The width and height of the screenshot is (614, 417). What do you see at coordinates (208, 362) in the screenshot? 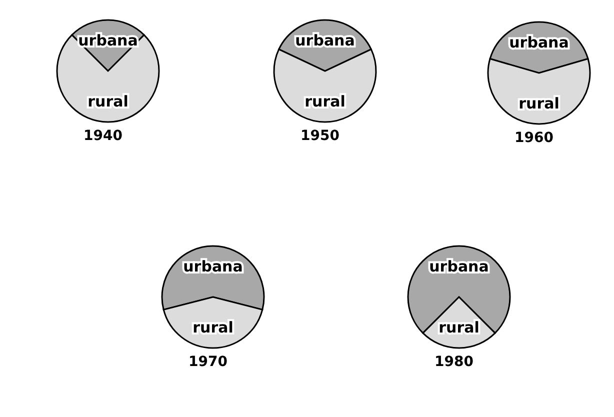
I see `text: 1970` at bounding box center [208, 362].